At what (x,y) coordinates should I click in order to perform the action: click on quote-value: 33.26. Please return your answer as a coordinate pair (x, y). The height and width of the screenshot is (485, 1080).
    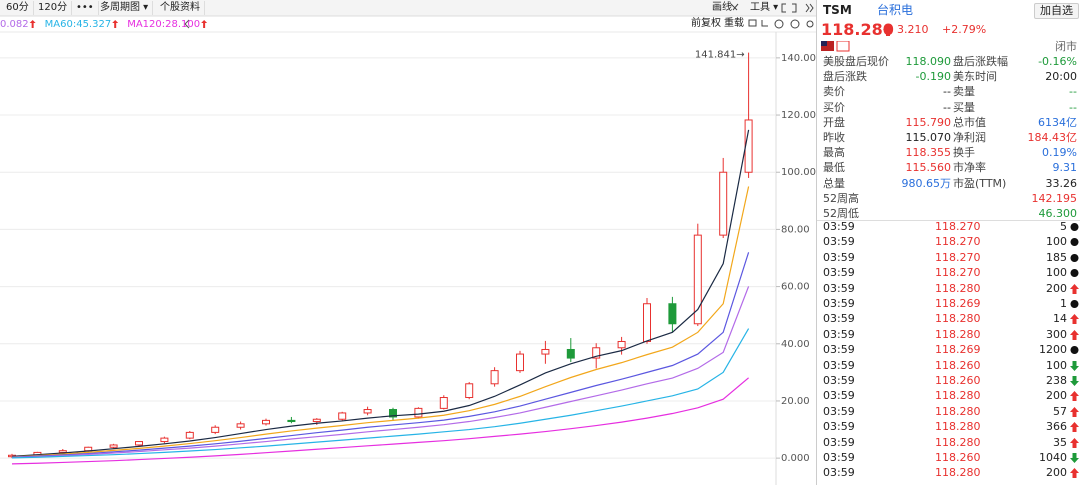
    Looking at the image, I should click on (1061, 183).